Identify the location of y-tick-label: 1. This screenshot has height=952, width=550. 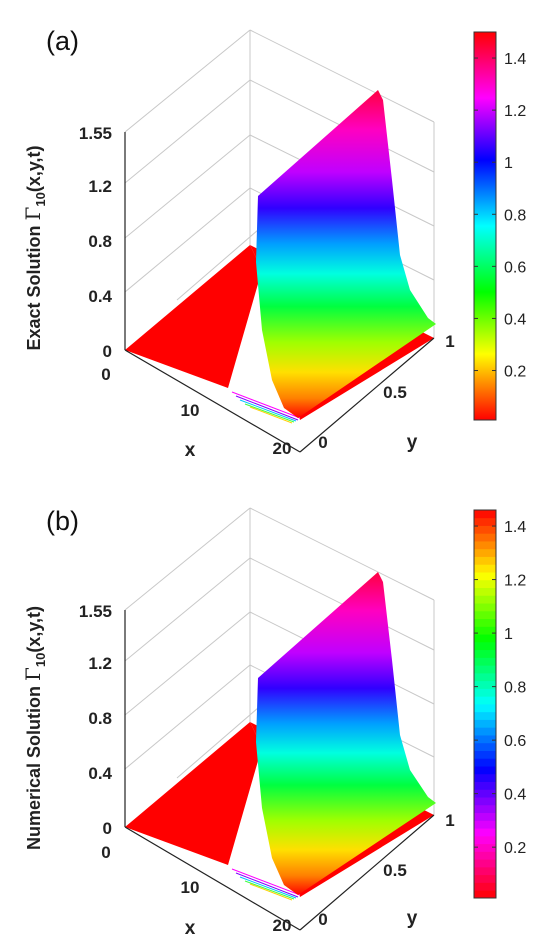
(449, 820).